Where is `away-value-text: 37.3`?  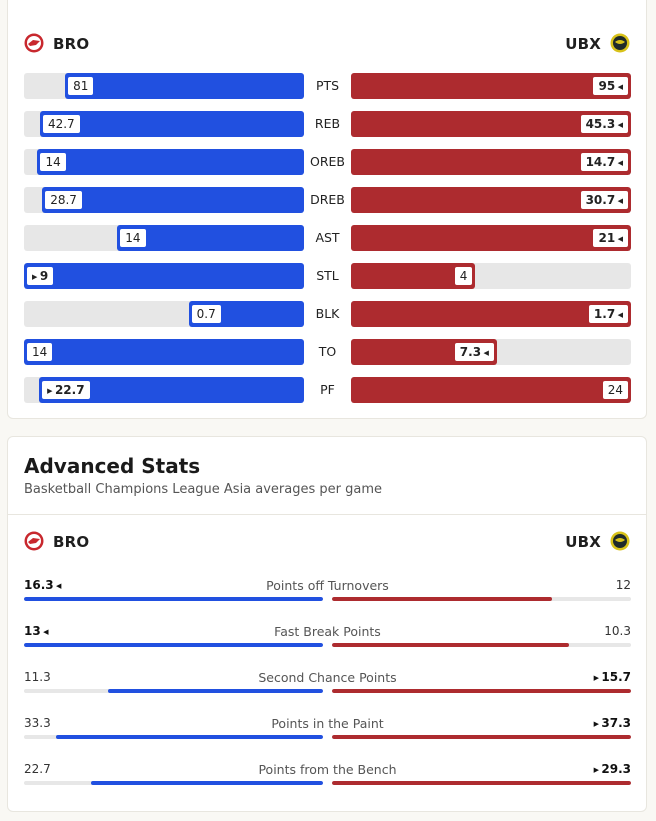 away-value-text: 37.3 is located at coordinates (616, 723).